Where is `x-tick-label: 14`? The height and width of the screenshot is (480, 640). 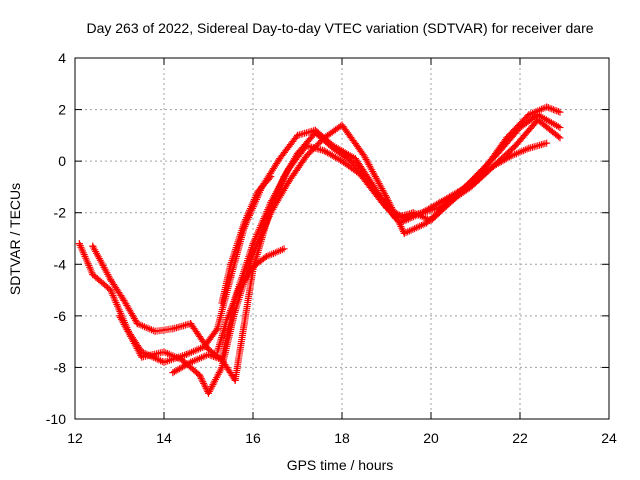 x-tick-label: 14 is located at coordinates (164, 438).